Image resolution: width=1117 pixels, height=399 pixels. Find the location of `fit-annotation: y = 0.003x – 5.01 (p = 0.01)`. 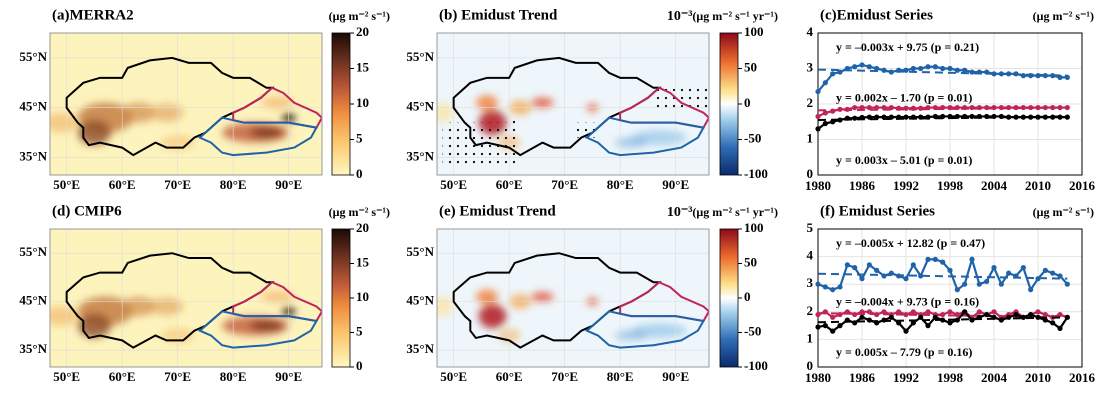

fit-annotation: y = 0.003x – 5.01 (p = 0.01) is located at coordinates (904, 160).